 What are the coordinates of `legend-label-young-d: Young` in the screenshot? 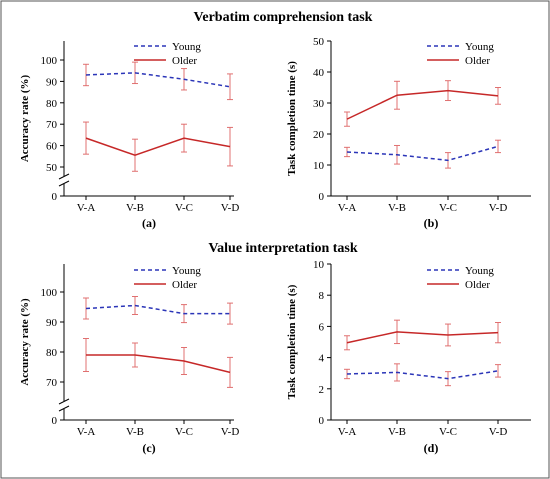 It's located at (479, 271).